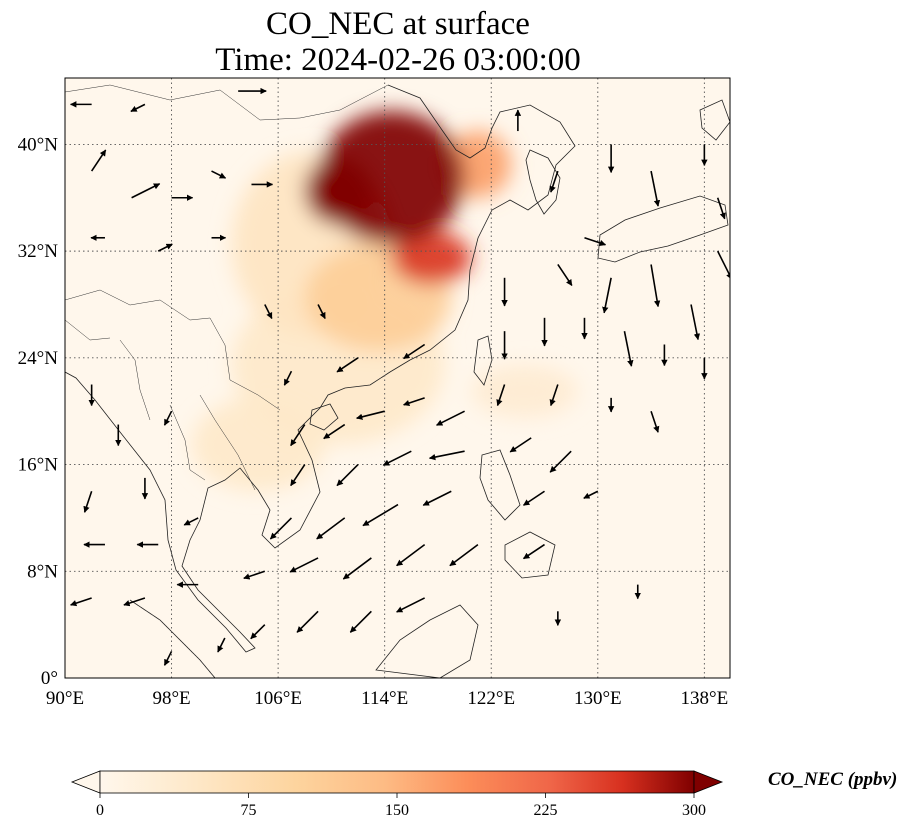 The width and height of the screenshot is (920, 836). I want to click on colorbar-tick-label: 0, so click(100, 810).